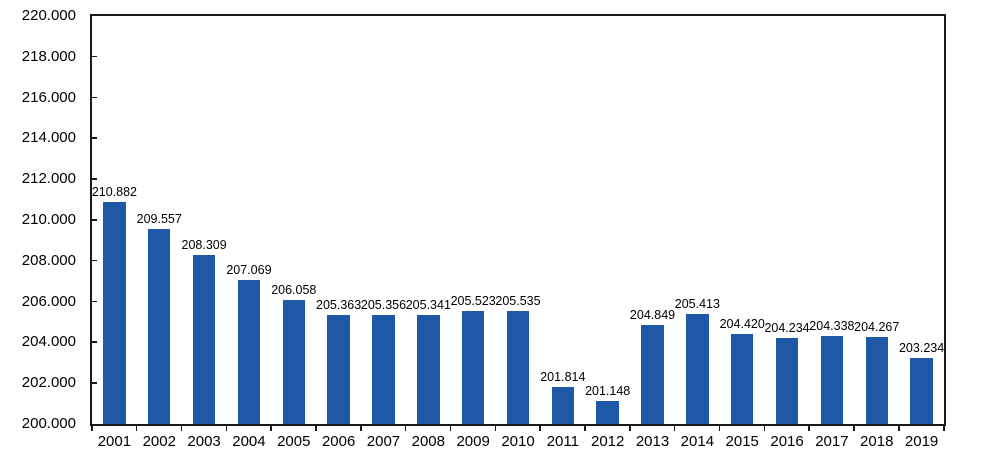  I want to click on y-axis-tick-label: 208.000, so click(48, 260).